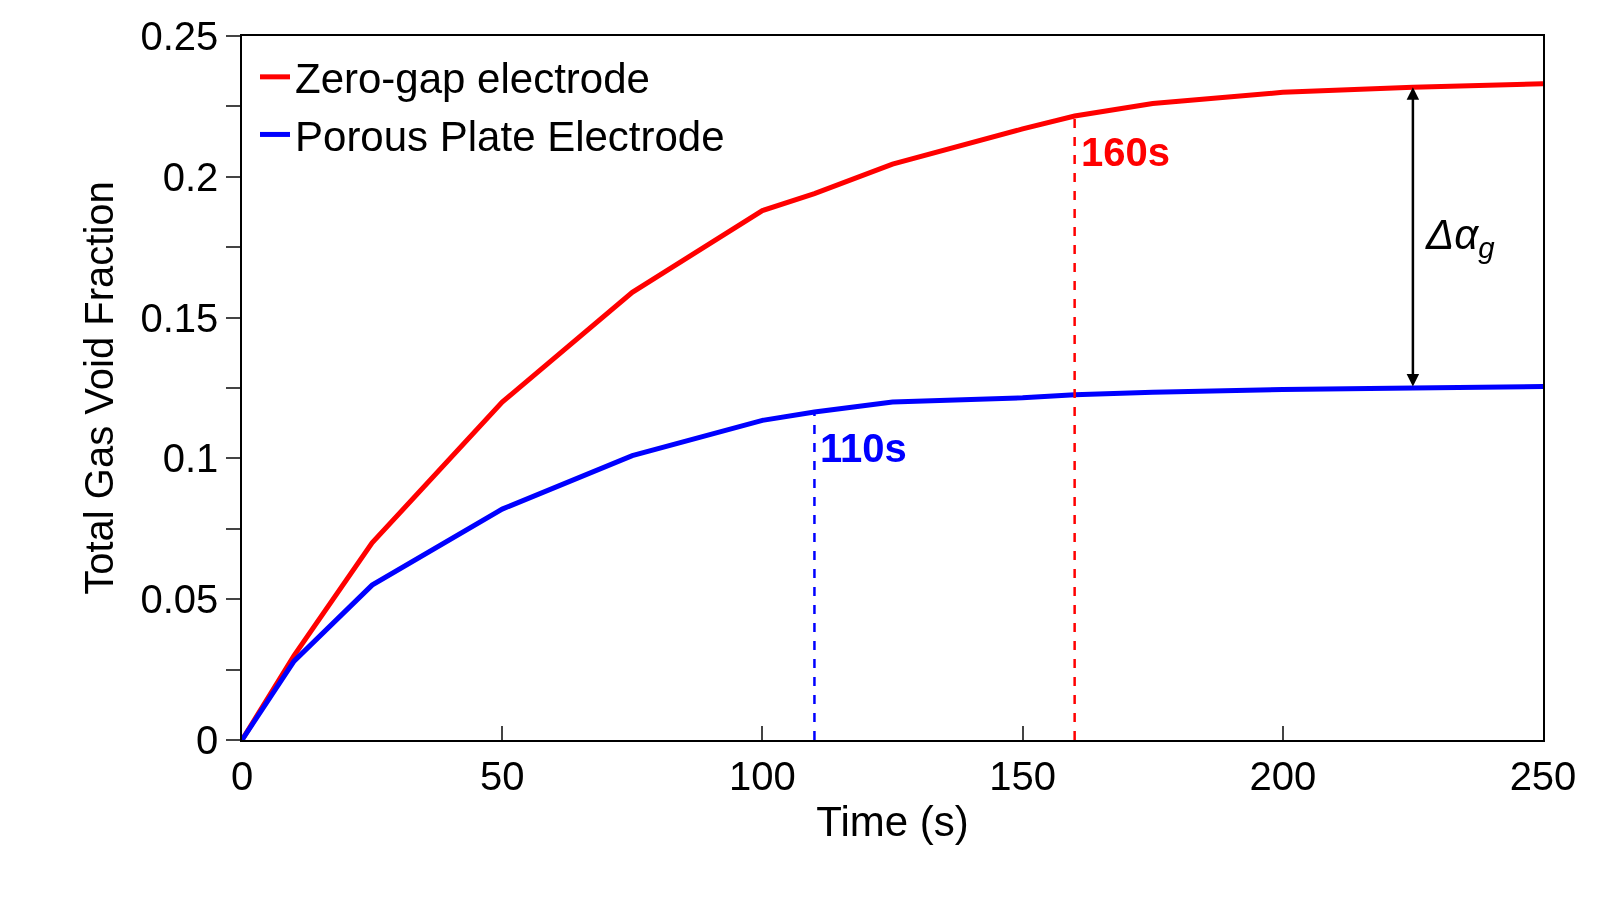 The width and height of the screenshot is (1608, 903). I want to click on y-tick-label: 0, so click(207, 740).